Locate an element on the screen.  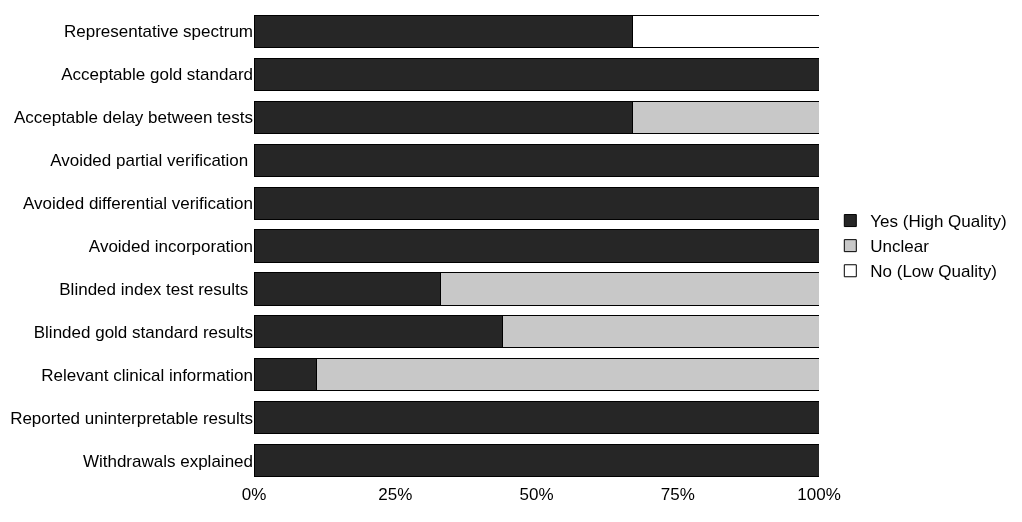
legend-label: Yes (High Quality) is located at coordinates (938, 222).